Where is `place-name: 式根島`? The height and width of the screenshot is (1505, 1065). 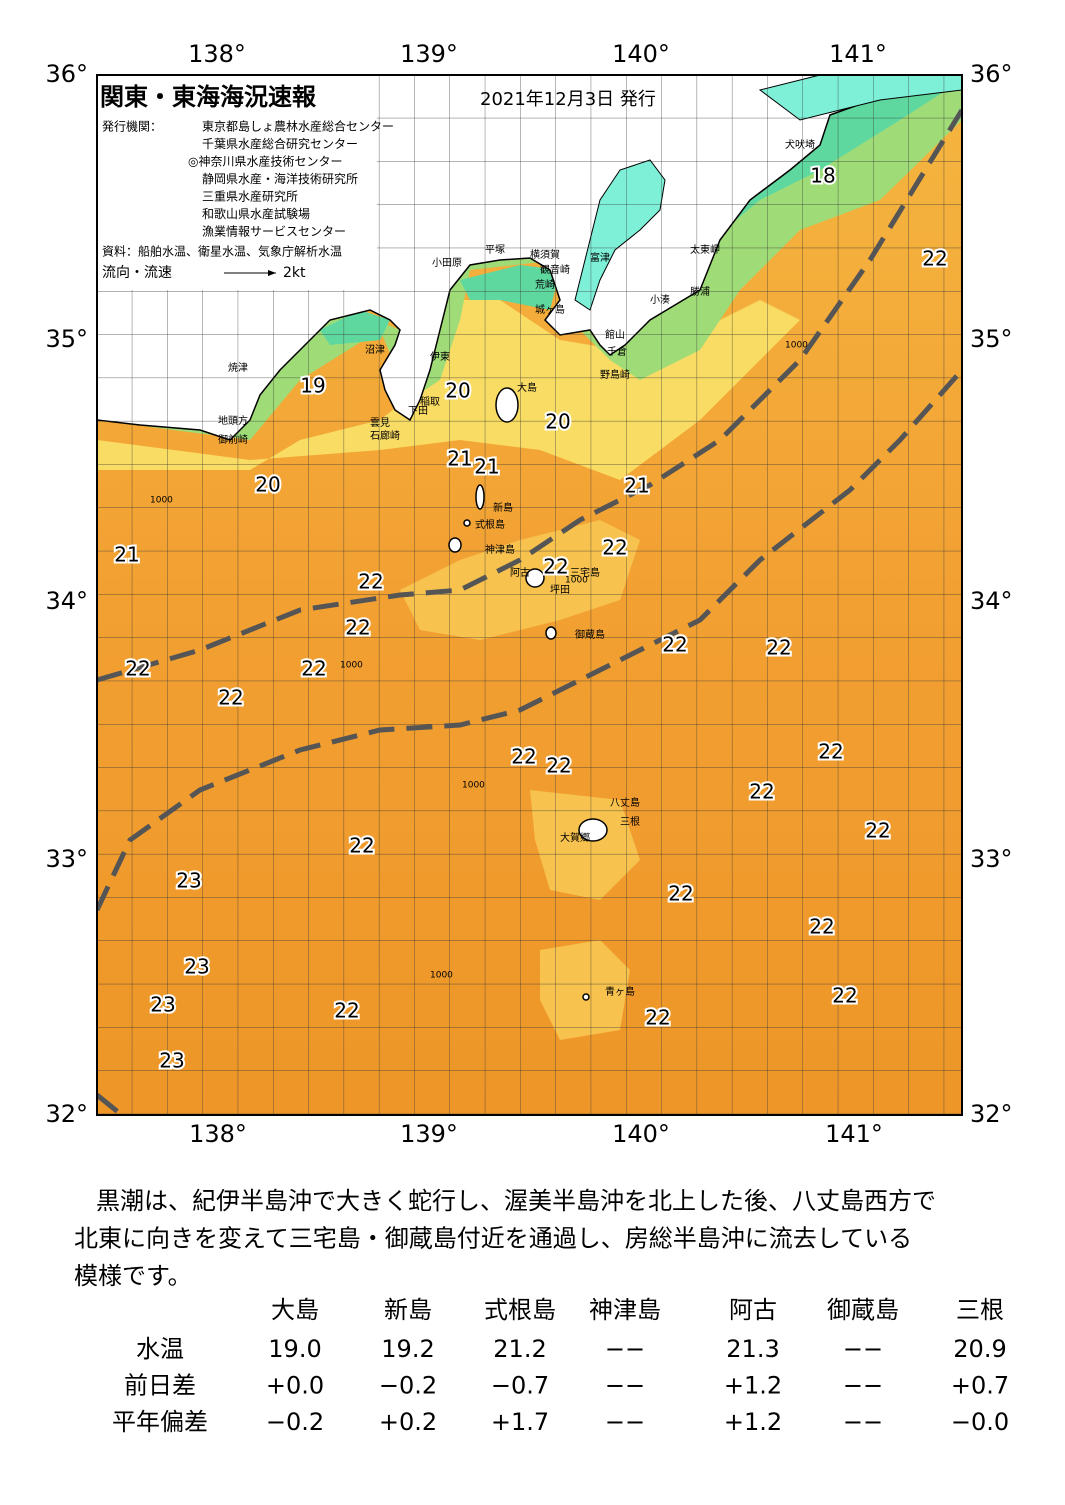
place-name: 式根島 is located at coordinates (490, 524).